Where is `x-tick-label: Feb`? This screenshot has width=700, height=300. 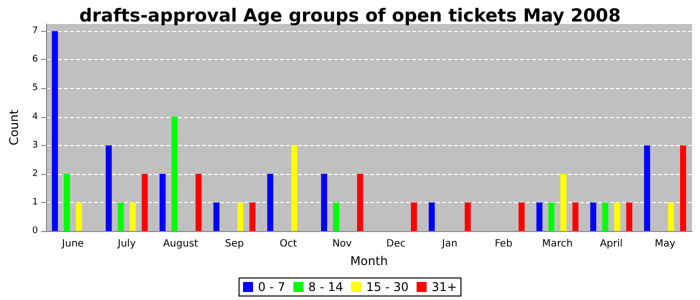
x-tick-label: Feb is located at coordinates (503, 244).